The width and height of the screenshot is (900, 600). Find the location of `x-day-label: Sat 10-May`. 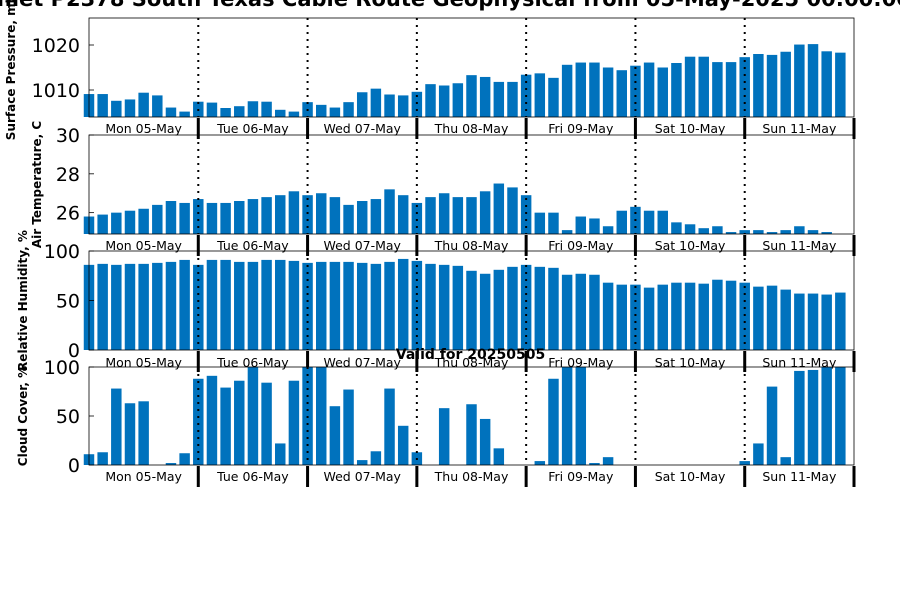

x-day-label: Sat 10-May is located at coordinates (690, 245).